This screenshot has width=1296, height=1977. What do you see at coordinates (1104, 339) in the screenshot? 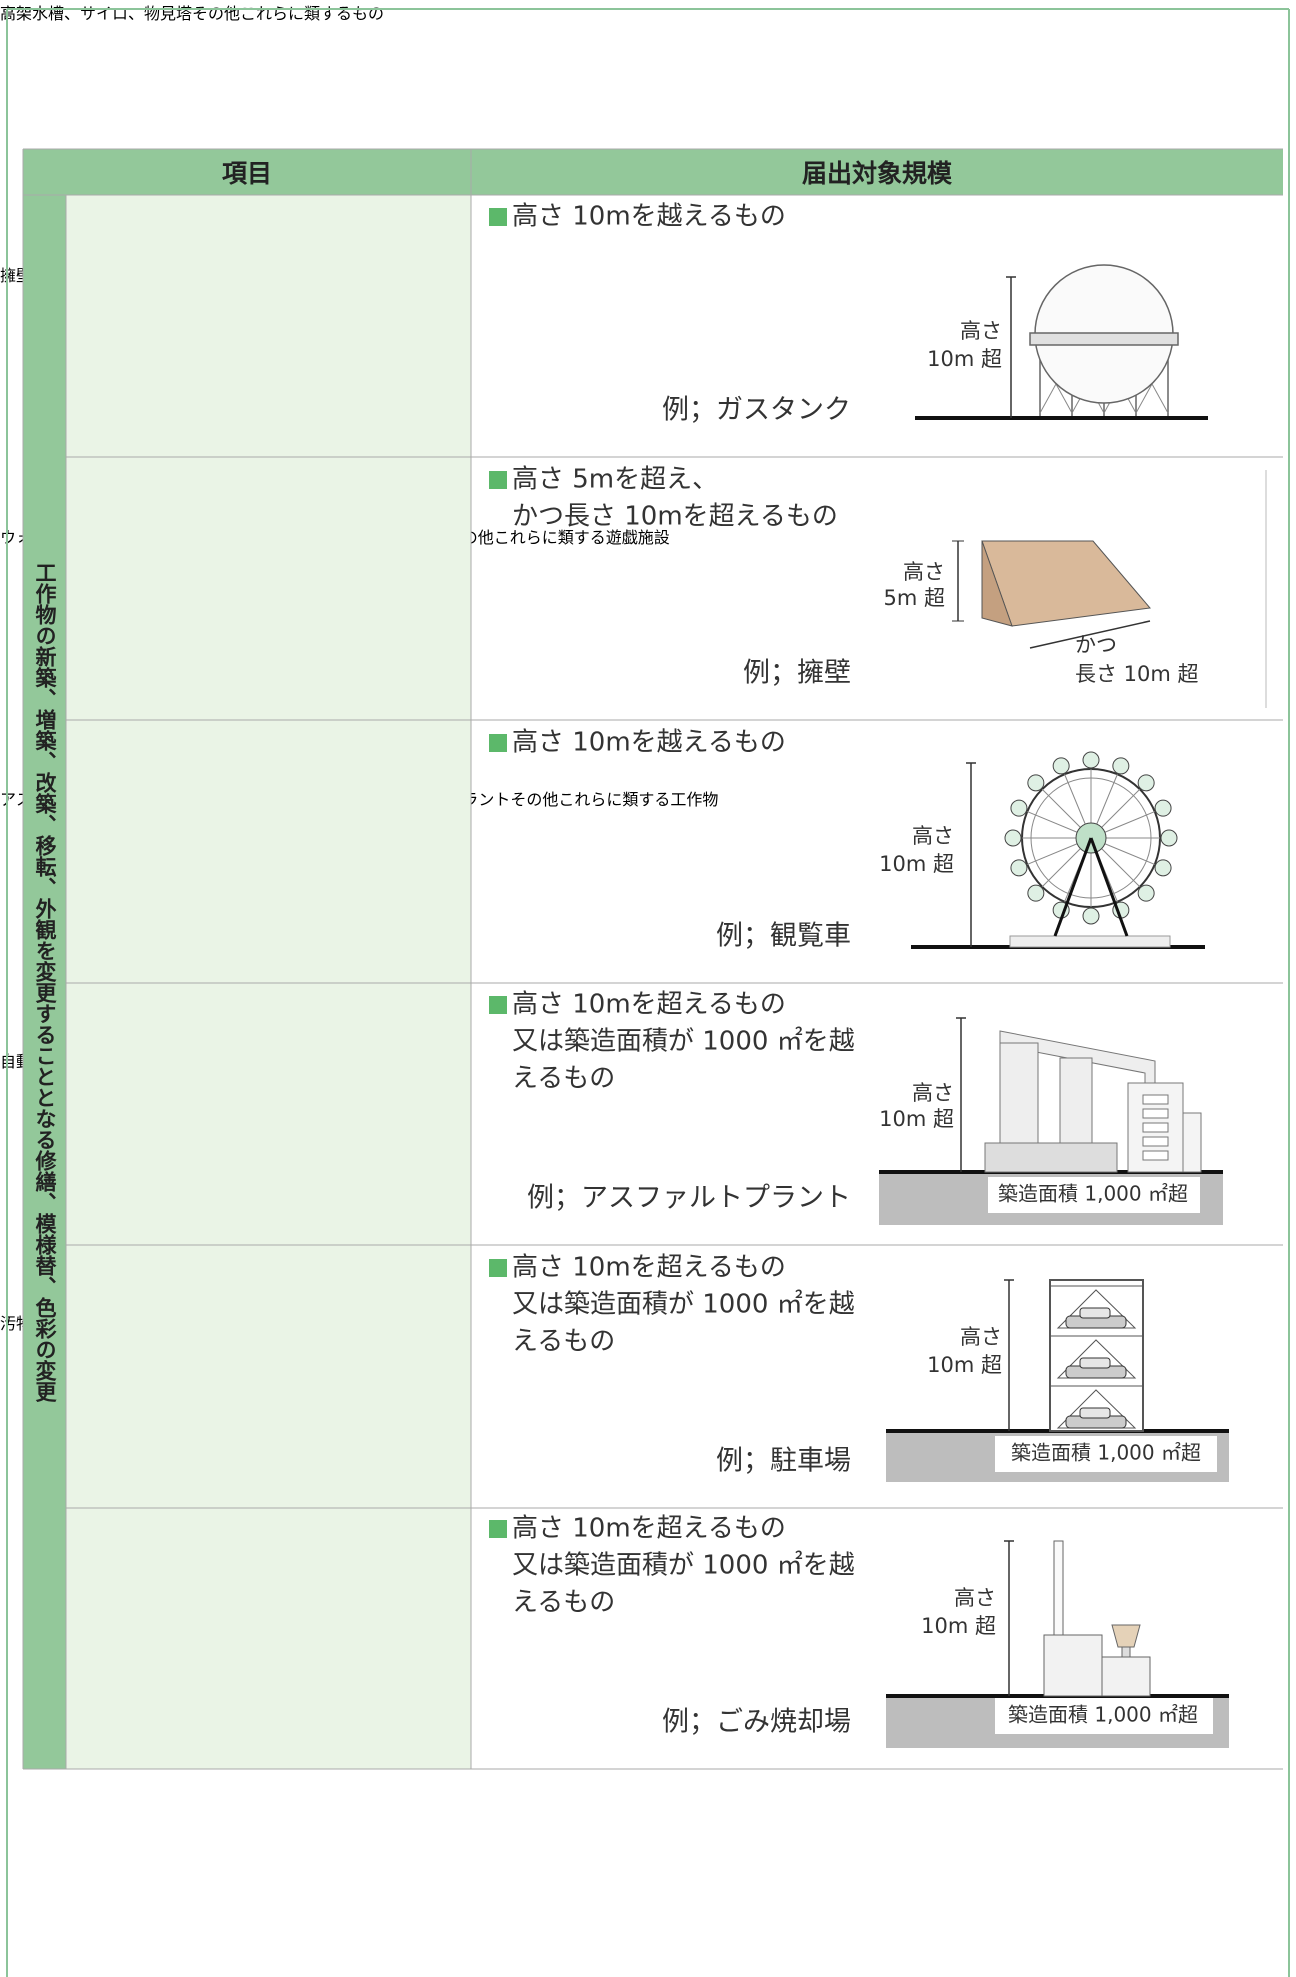
I see `tank-band` at bounding box center [1104, 339].